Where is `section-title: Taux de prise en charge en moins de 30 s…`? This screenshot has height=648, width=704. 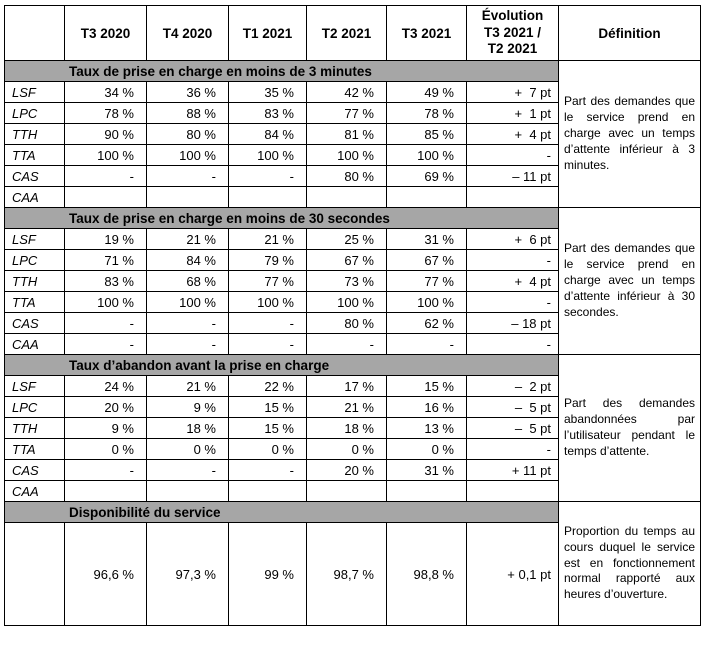 section-title: Taux de prise en charge en moins de 30 s… is located at coordinates (281, 218).